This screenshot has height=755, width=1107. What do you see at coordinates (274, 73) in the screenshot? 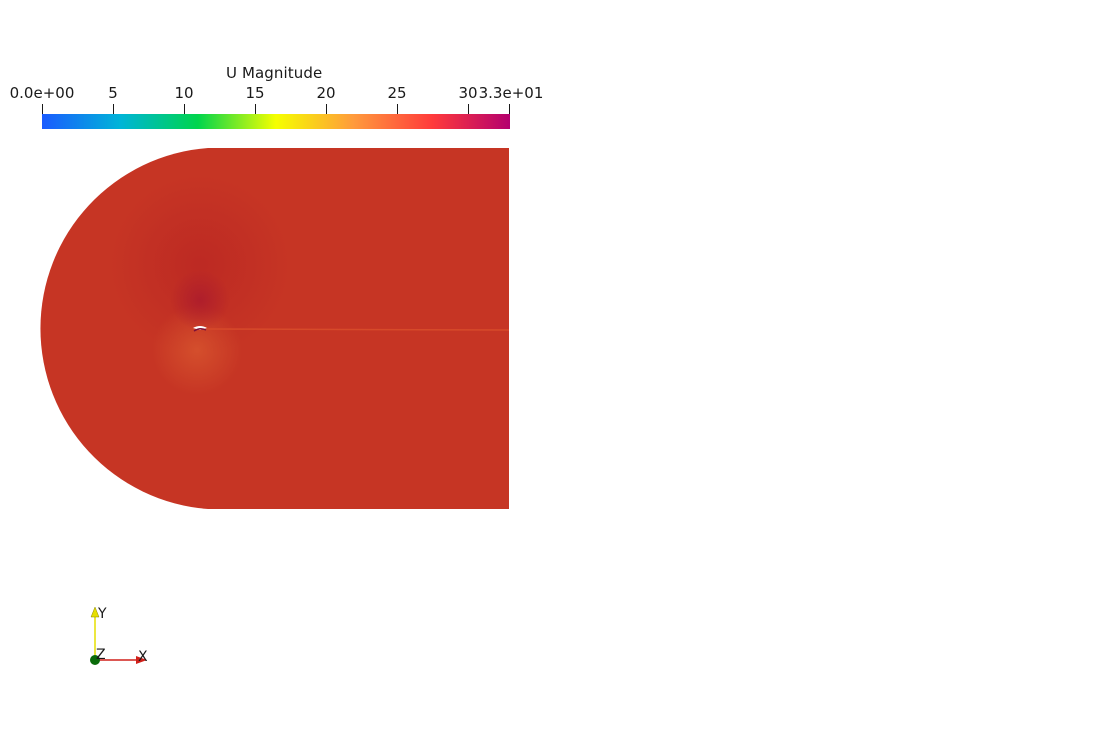
I see `colorbar-title: U Magnitude` at bounding box center [274, 73].